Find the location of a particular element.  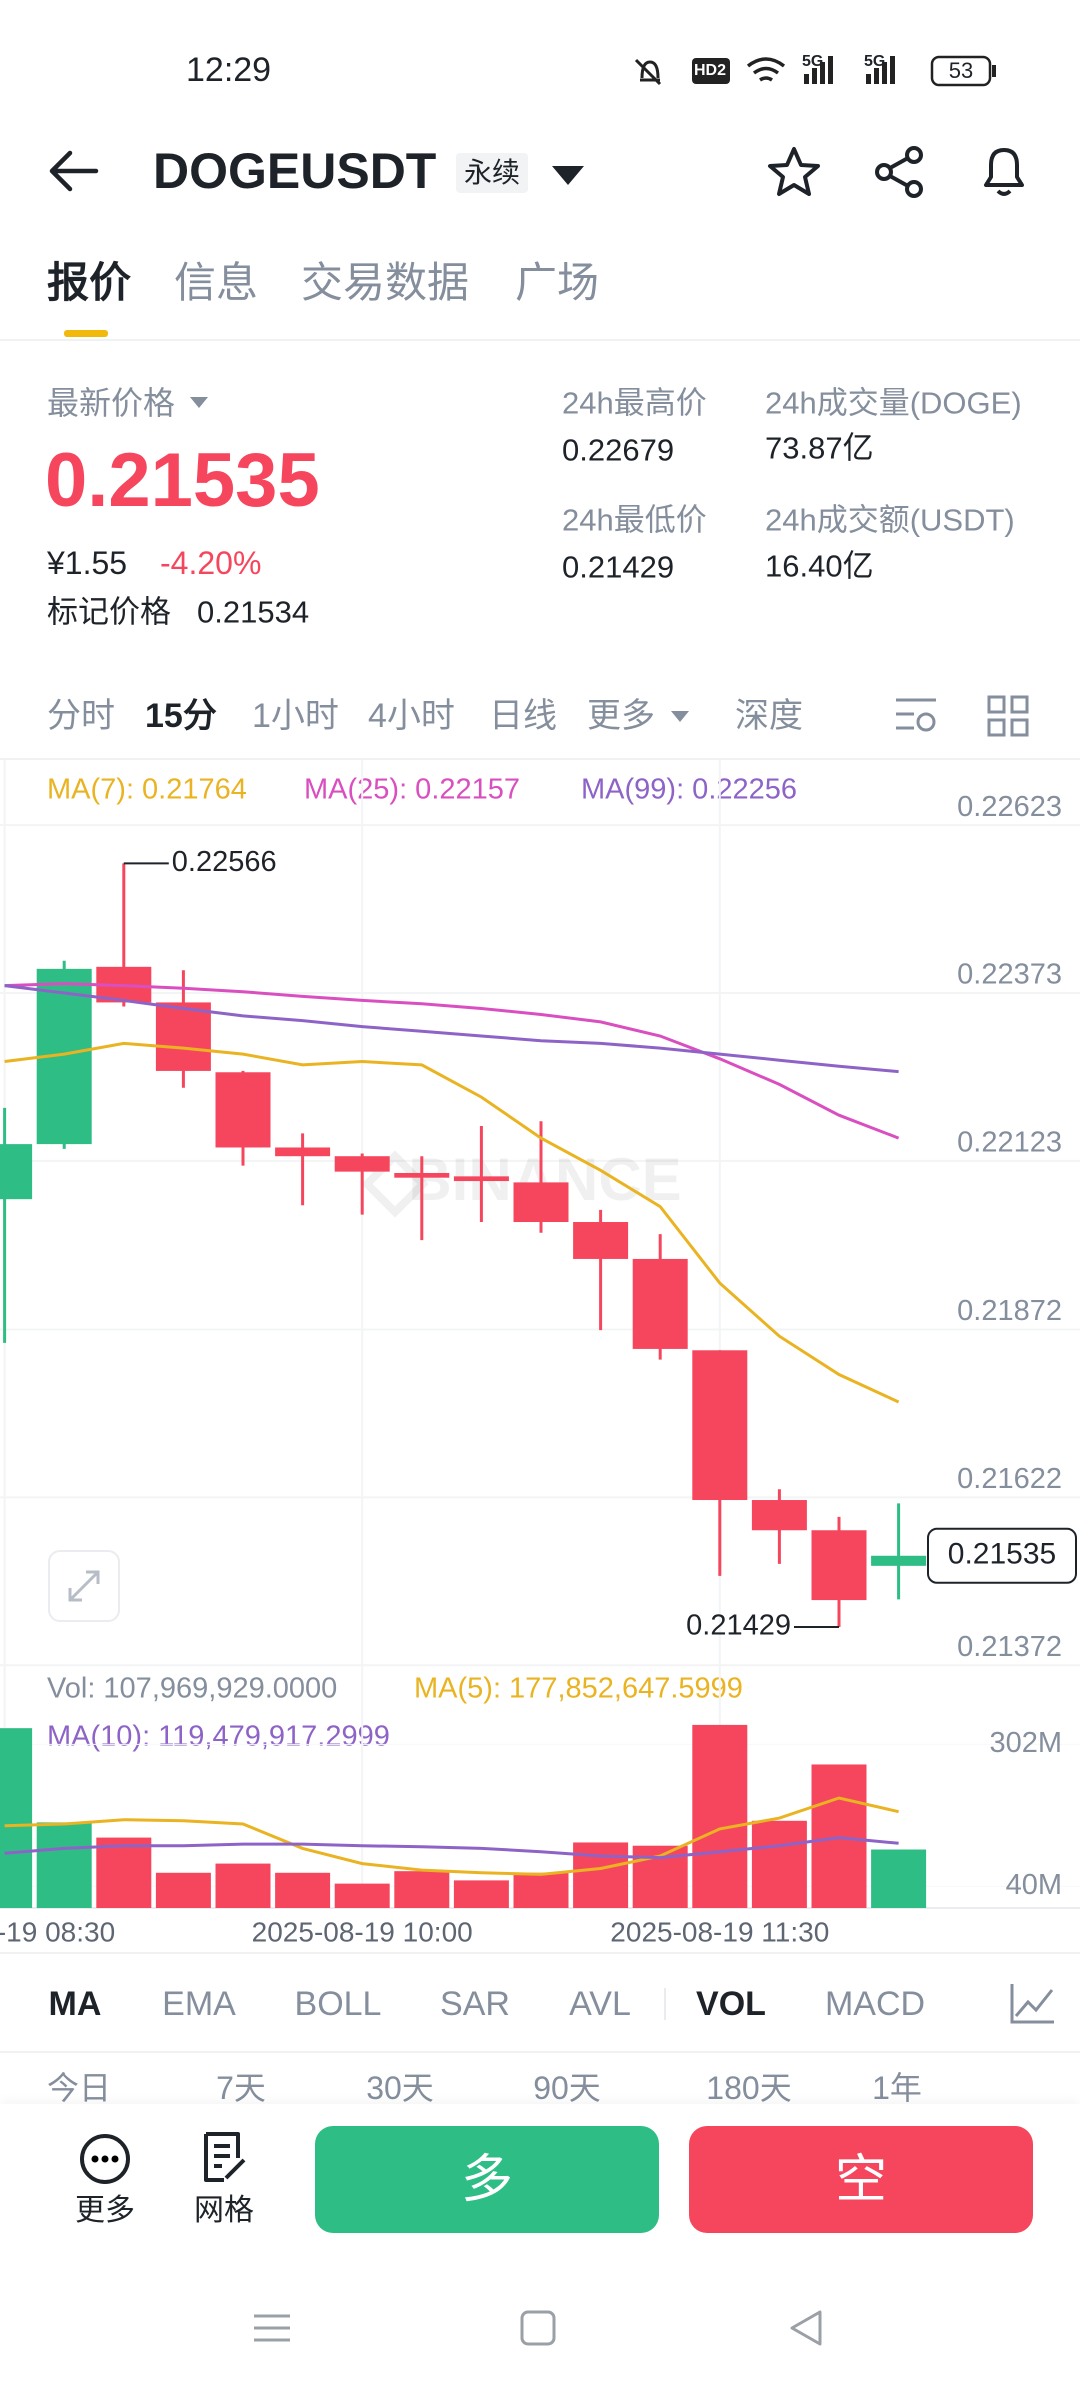

long-button is located at coordinates (487, 2179).